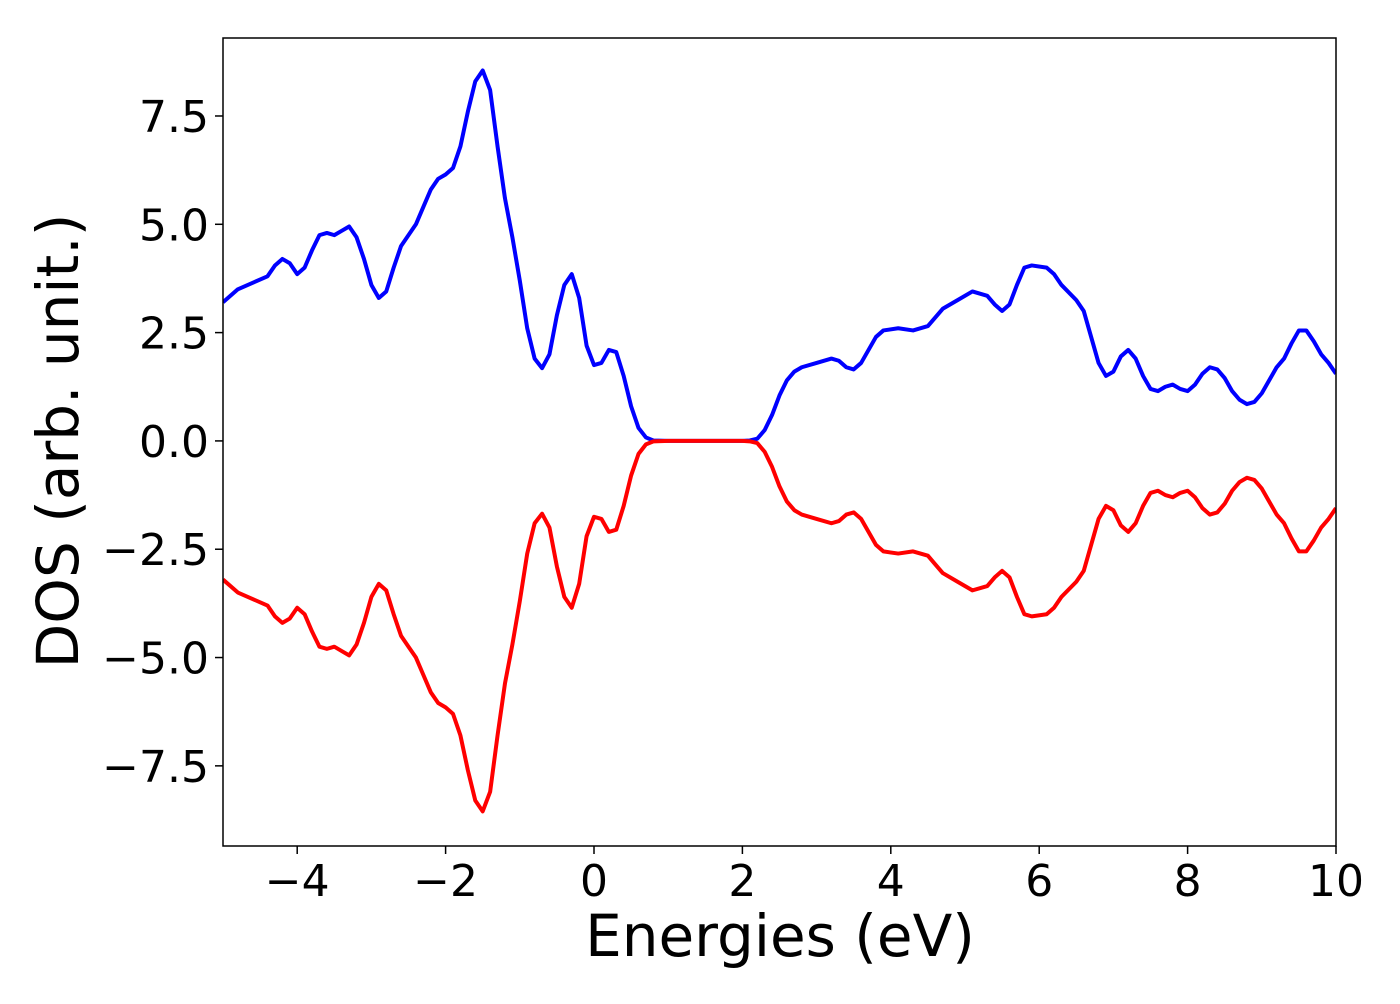 This screenshot has height=1004, width=1400. What do you see at coordinates (174, 225) in the screenshot?
I see `y-tick-label: 5.0` at bounding box center [174, 225].